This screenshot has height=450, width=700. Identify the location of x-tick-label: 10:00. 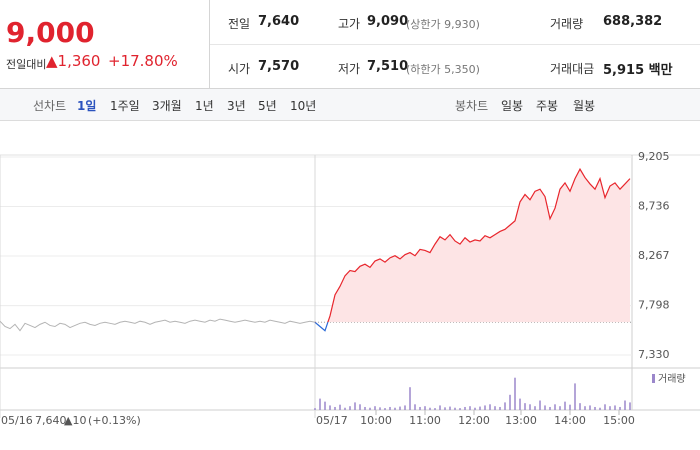
(376, 420).